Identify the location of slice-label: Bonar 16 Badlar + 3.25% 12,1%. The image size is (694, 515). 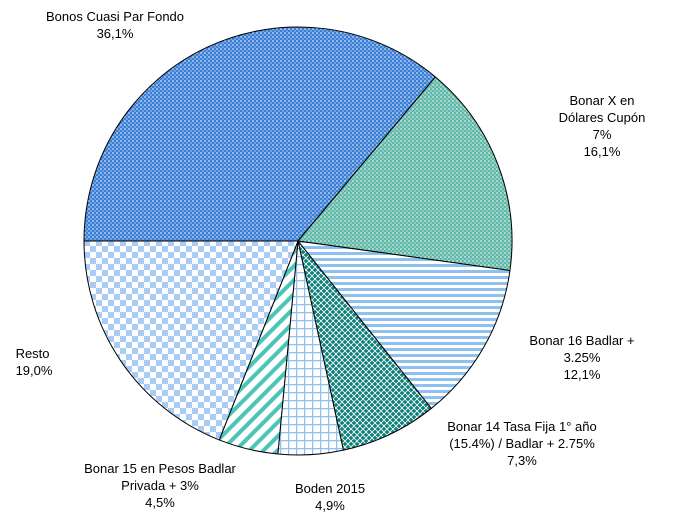
(582, 357).